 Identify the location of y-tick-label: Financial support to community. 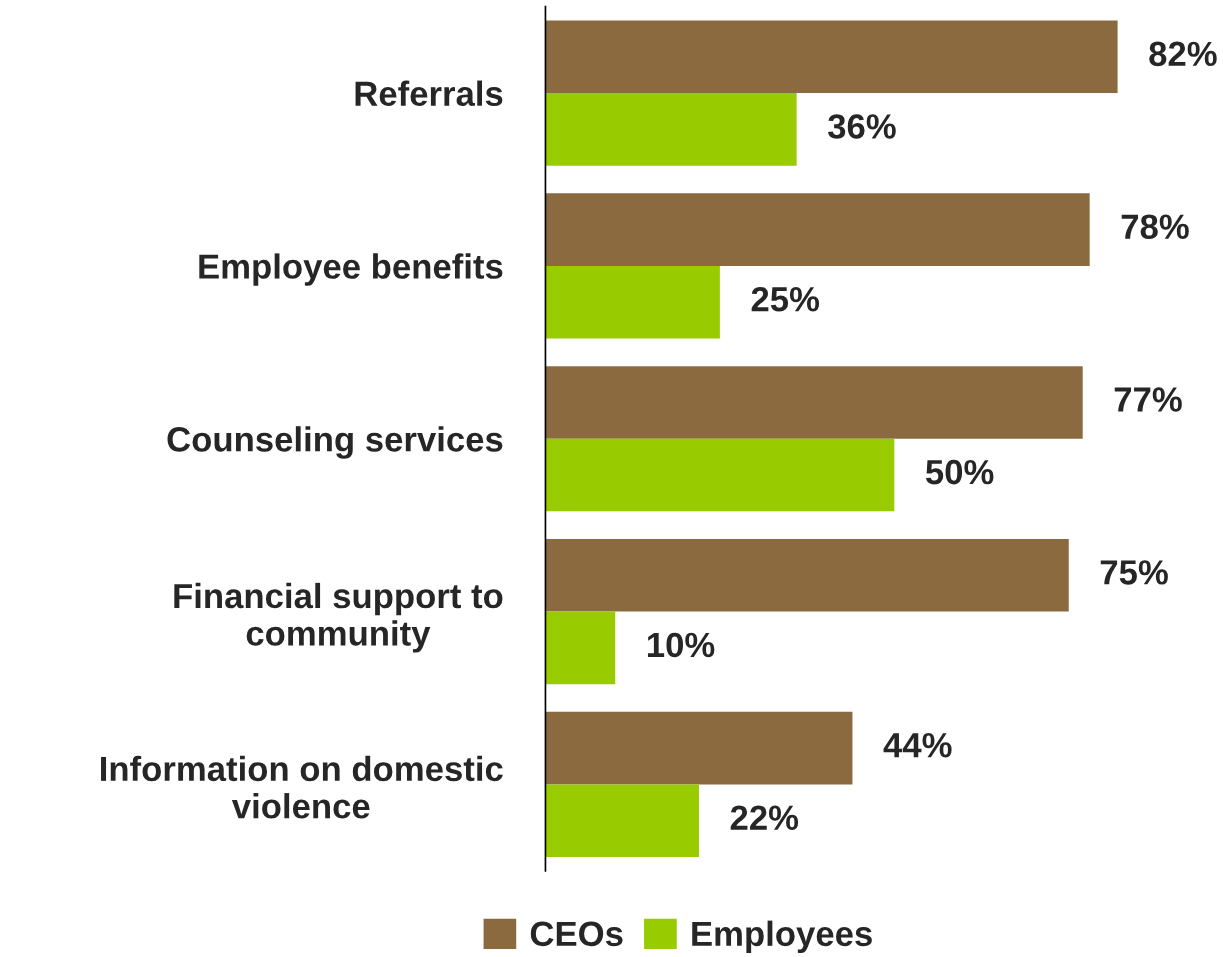
(338, 617).